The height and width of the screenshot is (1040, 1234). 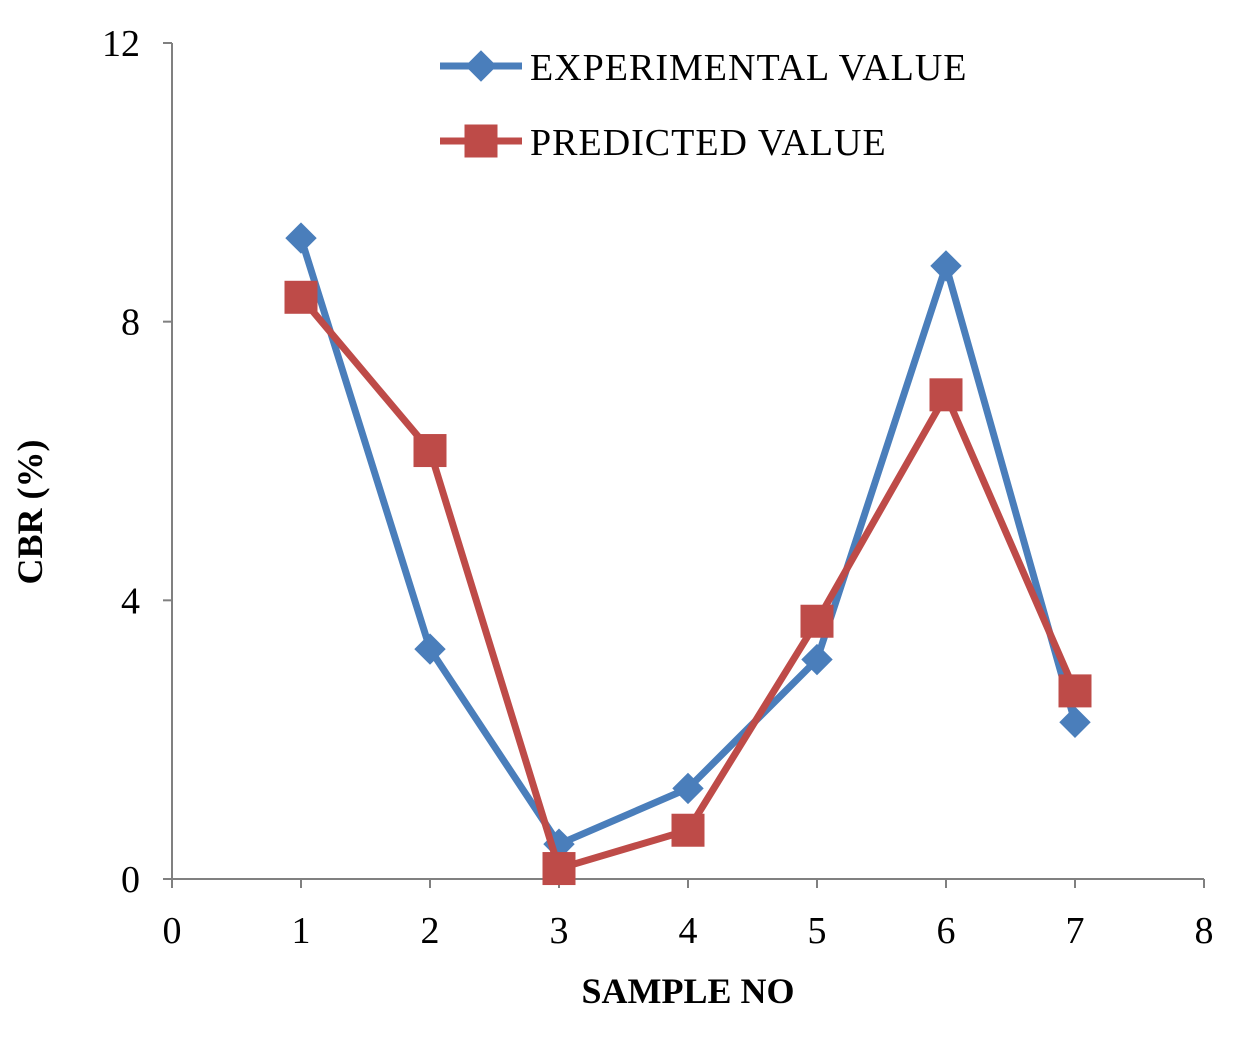 I want to click on legend-label: EXPERIMENTAL VALUE, so click(x=749, y=68).